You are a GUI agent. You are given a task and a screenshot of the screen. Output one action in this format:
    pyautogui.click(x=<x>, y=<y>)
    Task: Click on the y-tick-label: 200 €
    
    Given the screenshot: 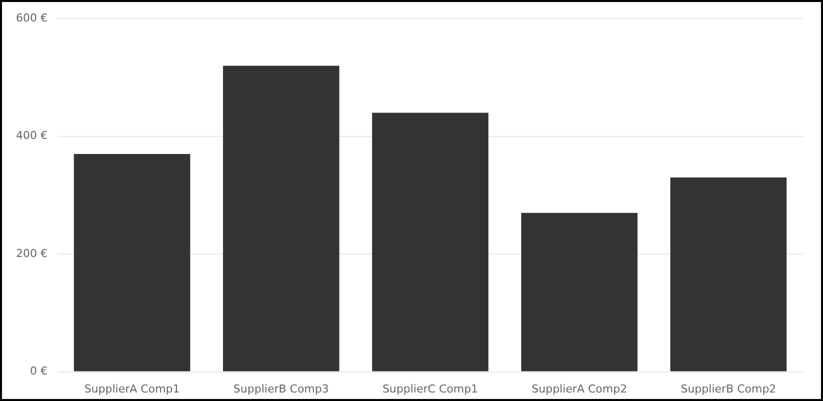 What is the action you would take?
    pyautogui.click(x=32, y=253)
    